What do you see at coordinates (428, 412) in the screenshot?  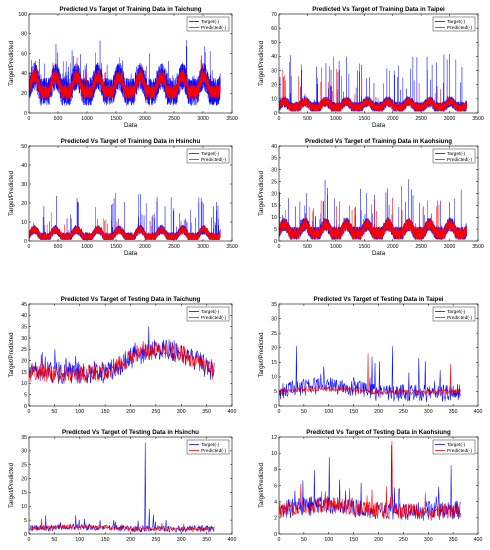 I see `x-tick-label: 300` at bounding box center [428, 412].